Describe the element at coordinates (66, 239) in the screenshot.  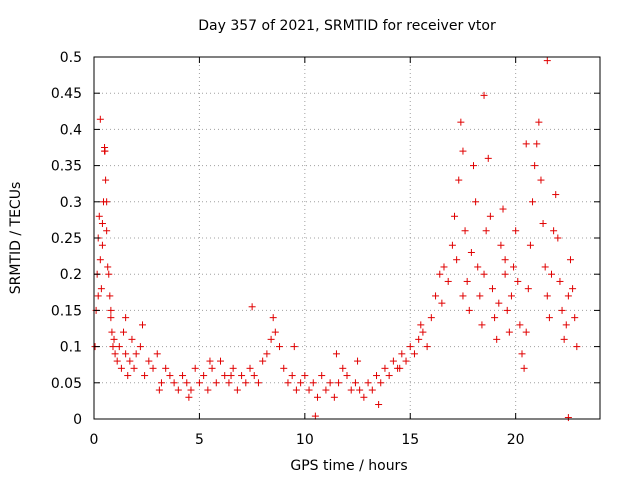
I see `y-tick-label: 0.25` at that location.